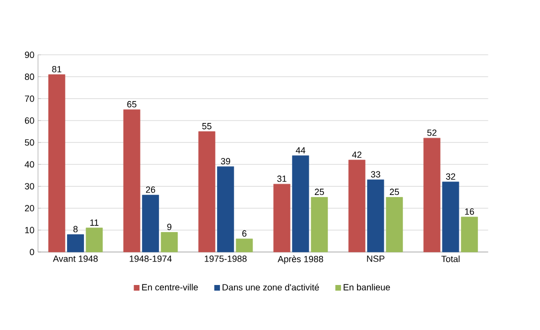 The height and width of the screenshot is (330, 540). I want to click on legend-label: En centre-ville, so click(170, 287).